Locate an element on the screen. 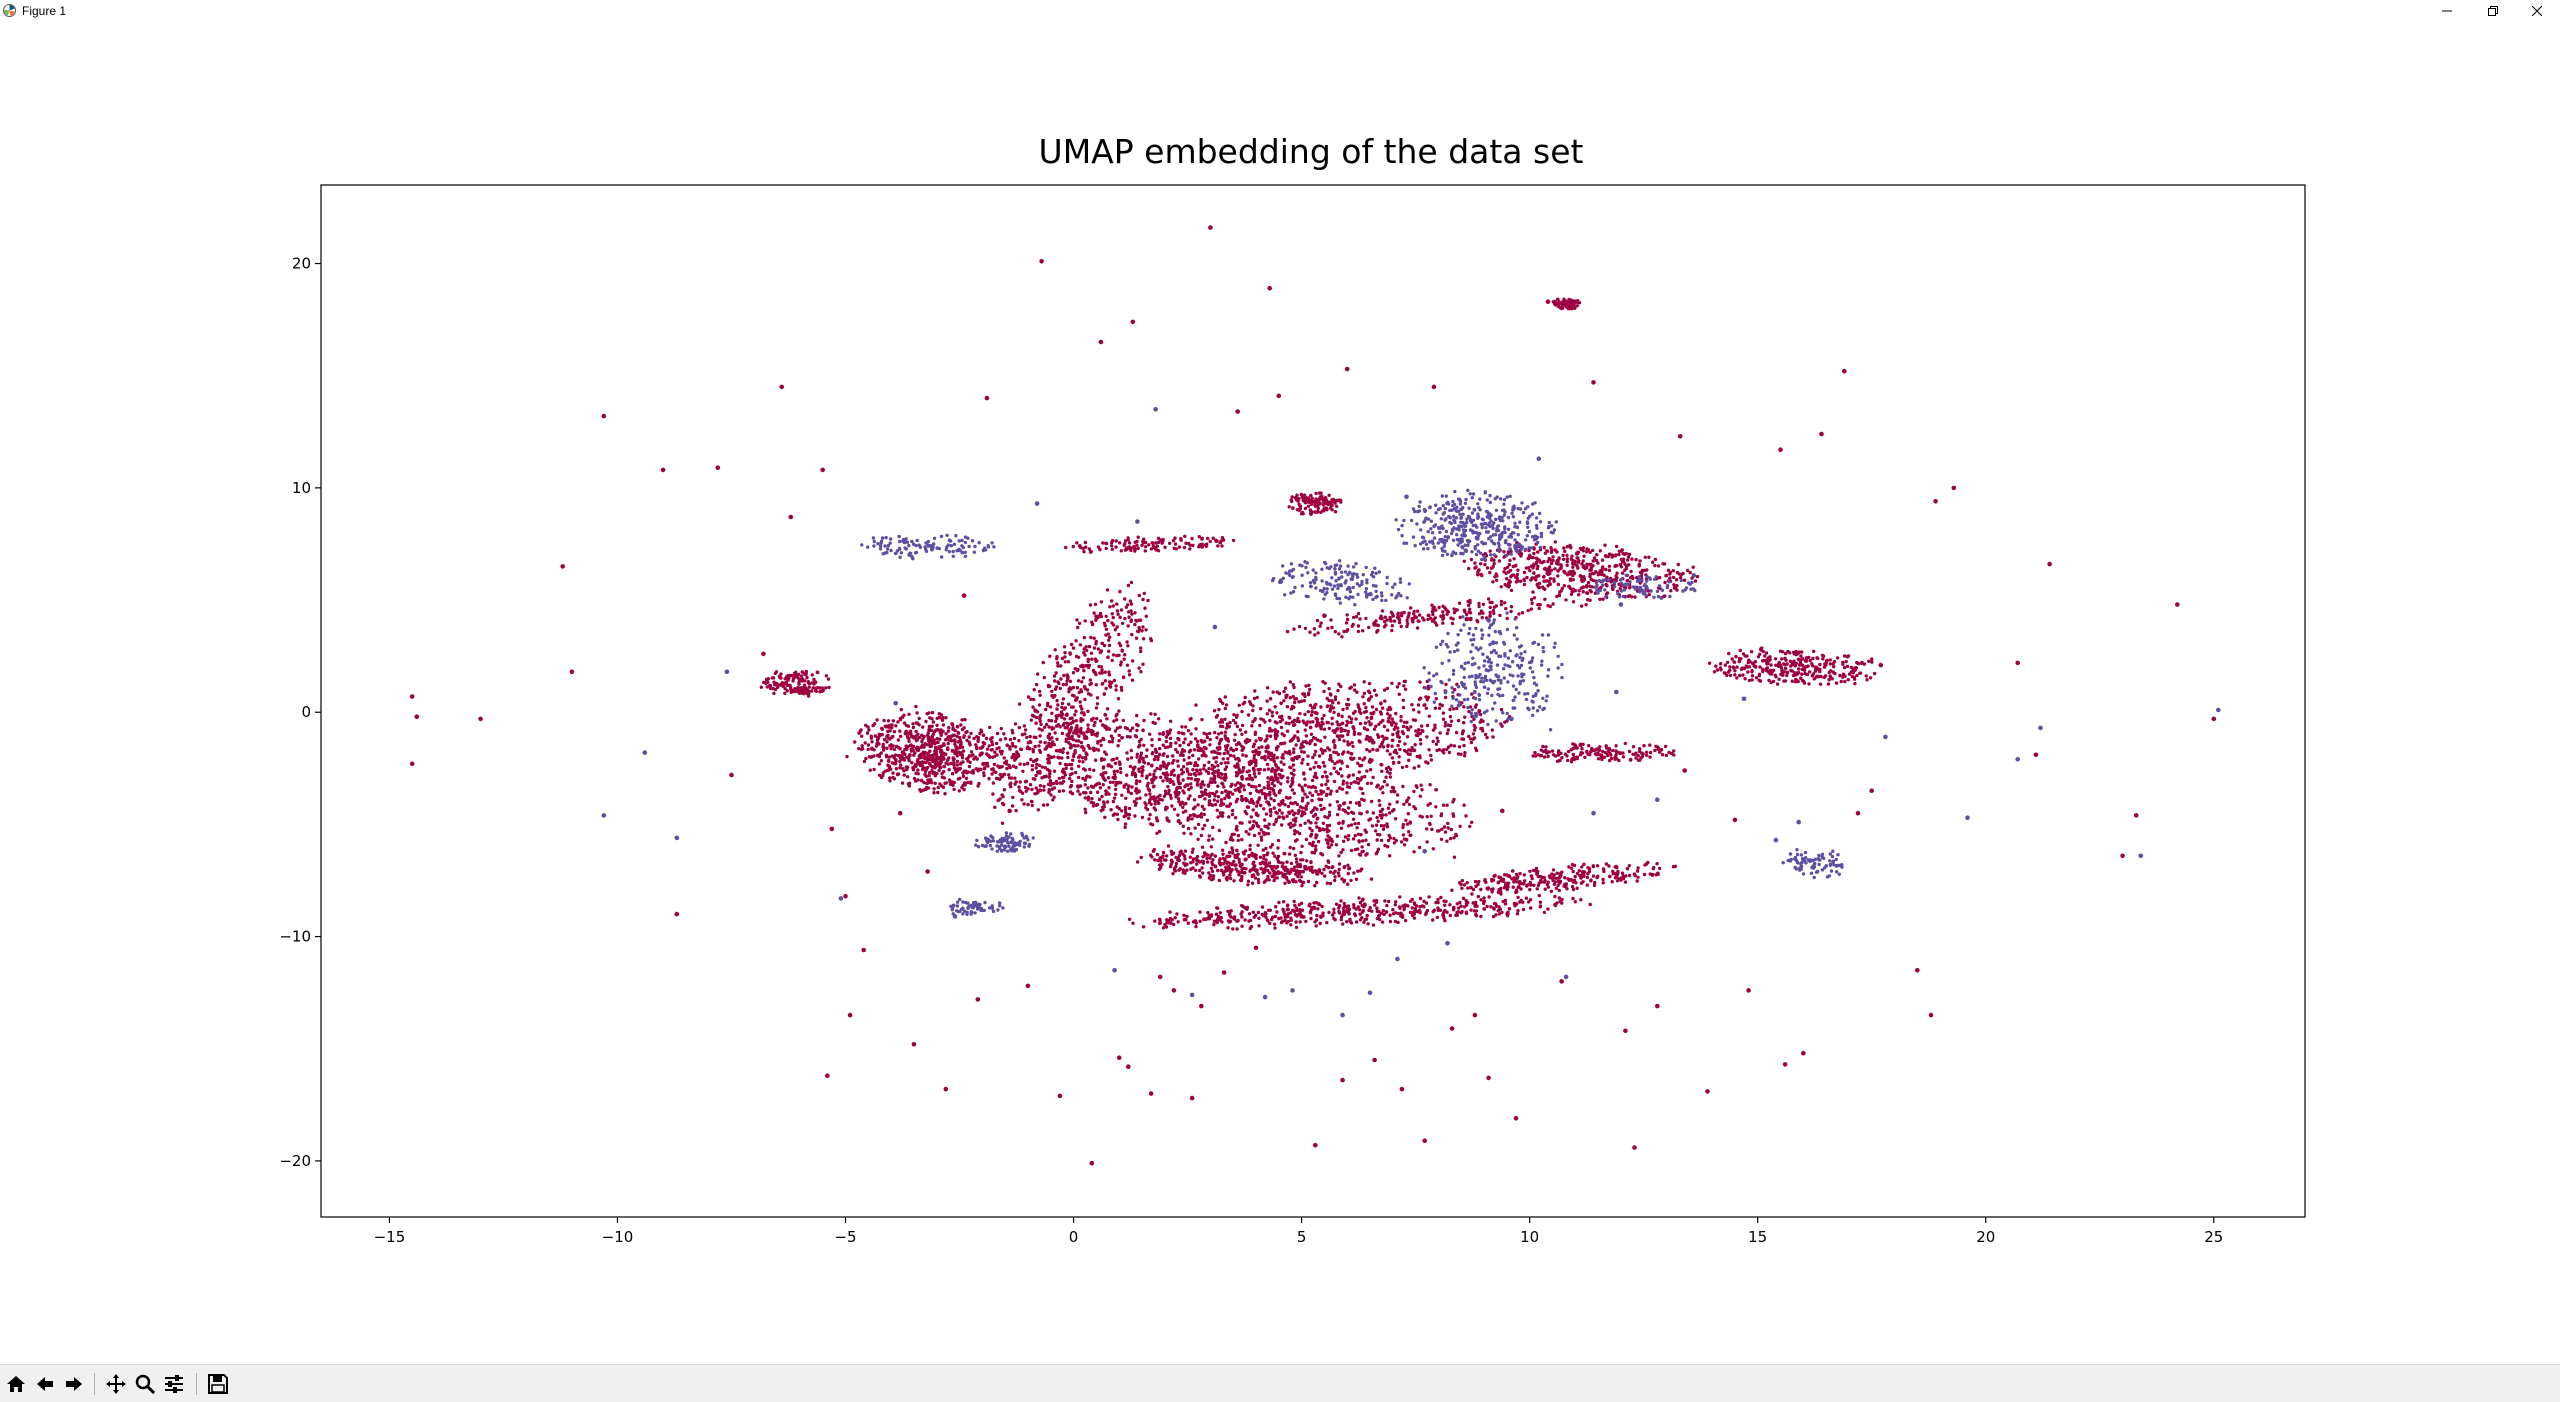 The height and width of the screenshot is (1402, 2560). close-button is located at coordinates (2537, 11).